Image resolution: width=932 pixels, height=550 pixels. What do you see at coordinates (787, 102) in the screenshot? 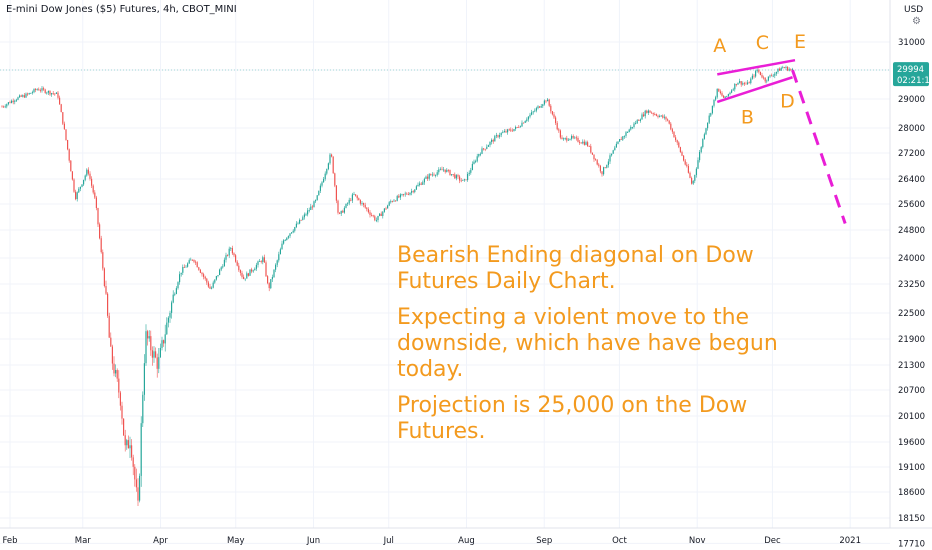
I see `wave-label-d: D` at bounding box center [787, 102].